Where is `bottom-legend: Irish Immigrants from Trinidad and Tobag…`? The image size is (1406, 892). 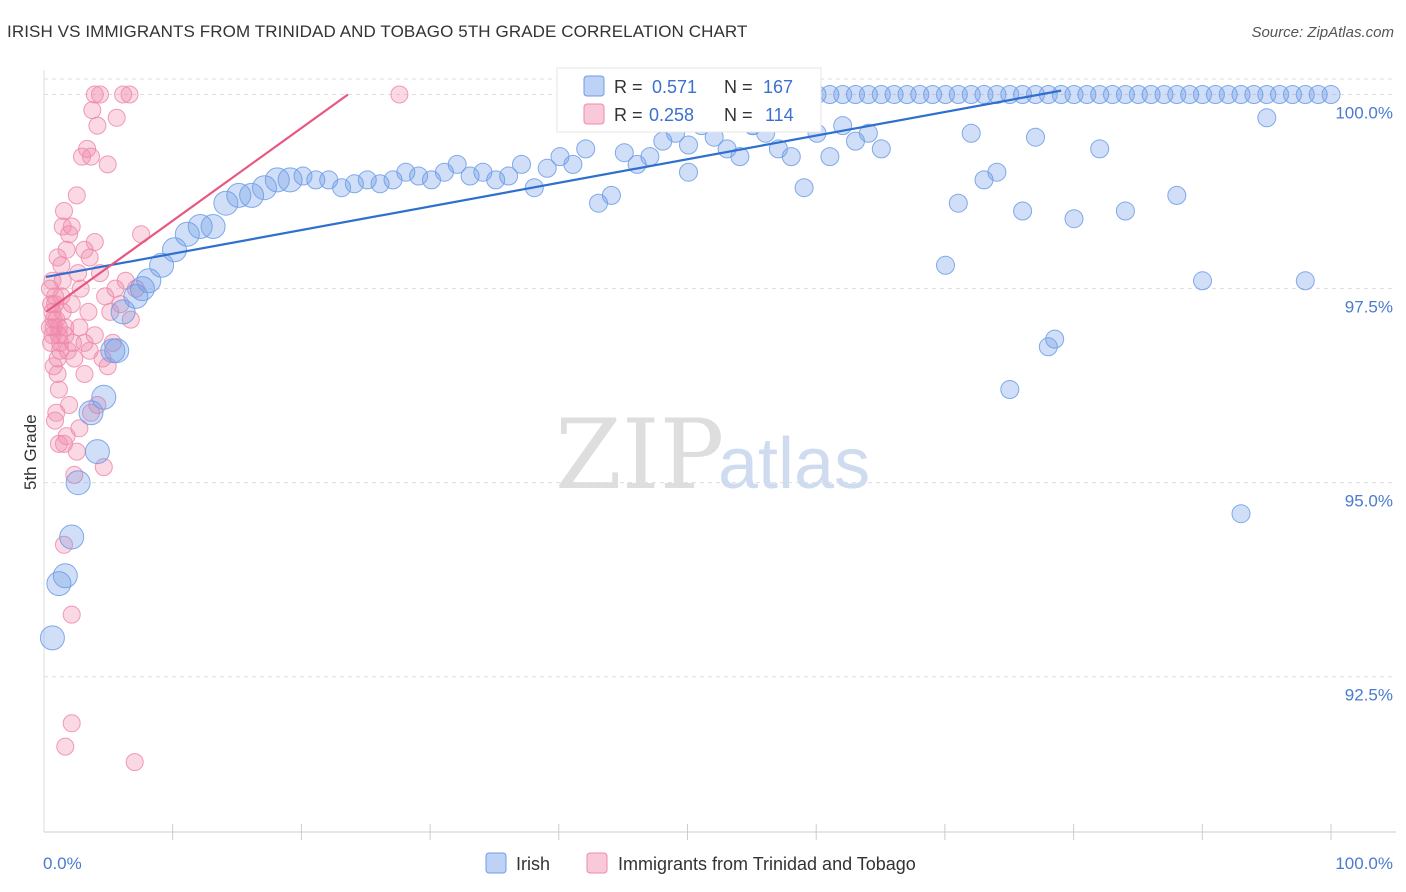 bottom-legend: Irish Immigrants from Trinidad and Tobag… is located at coordinates (700, 863).